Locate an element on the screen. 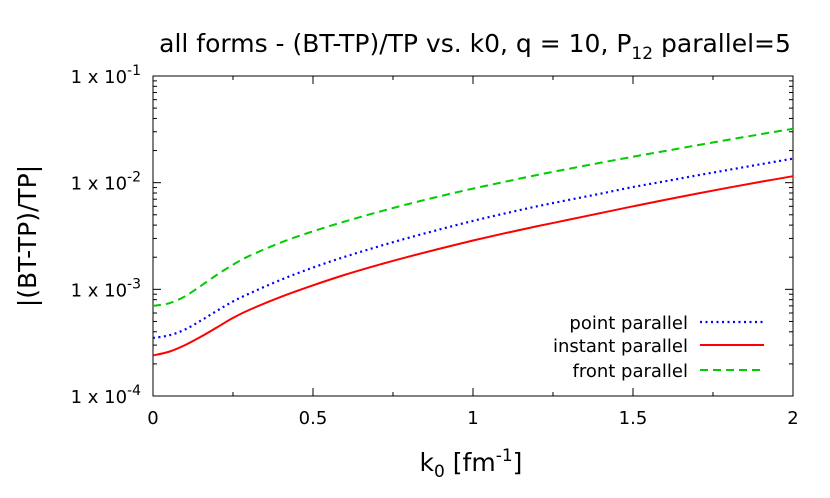 This screenshot has width=830, height=498. x-tick-label: 1 is located at coordinates (472, 418).